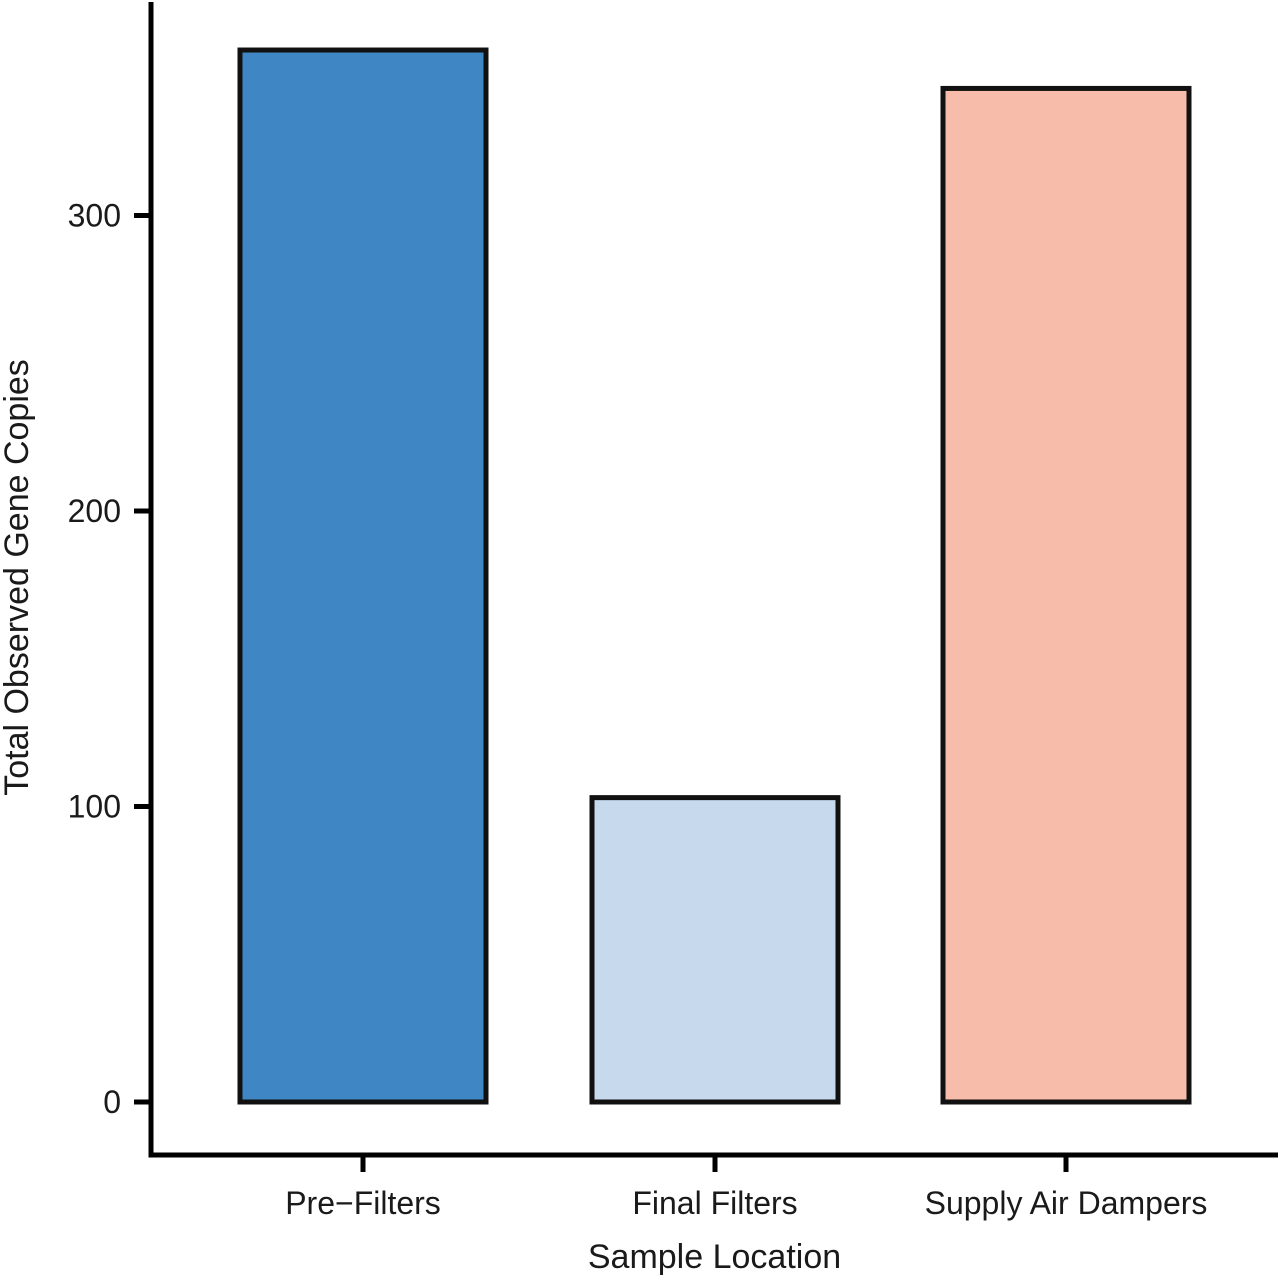 The height and width of the screenshot is (1278, 1280). Describe the element at coordinates (363, 1203) in the screenshot. I see `x-tick-label: Pre−Filters` at that location.